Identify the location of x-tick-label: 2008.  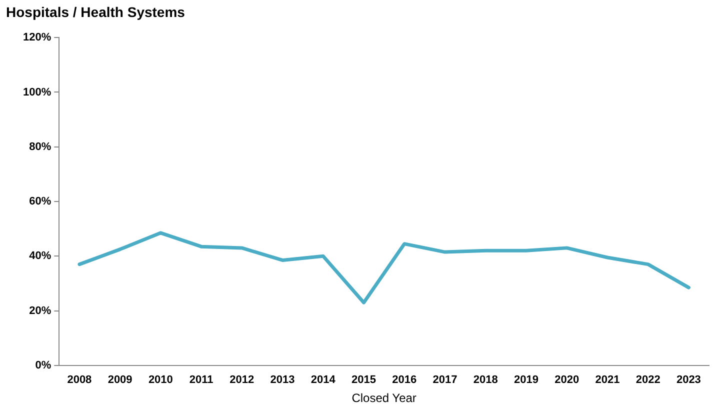
(79, 380).